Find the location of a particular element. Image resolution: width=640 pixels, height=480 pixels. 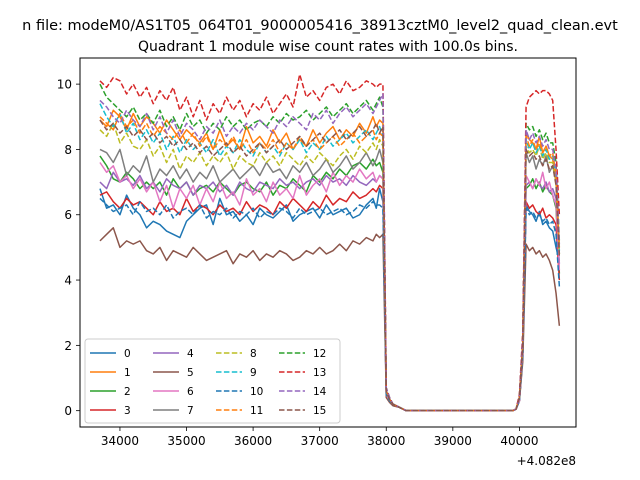

x-tick-label: 40000 is located at coordinates (519, 441).